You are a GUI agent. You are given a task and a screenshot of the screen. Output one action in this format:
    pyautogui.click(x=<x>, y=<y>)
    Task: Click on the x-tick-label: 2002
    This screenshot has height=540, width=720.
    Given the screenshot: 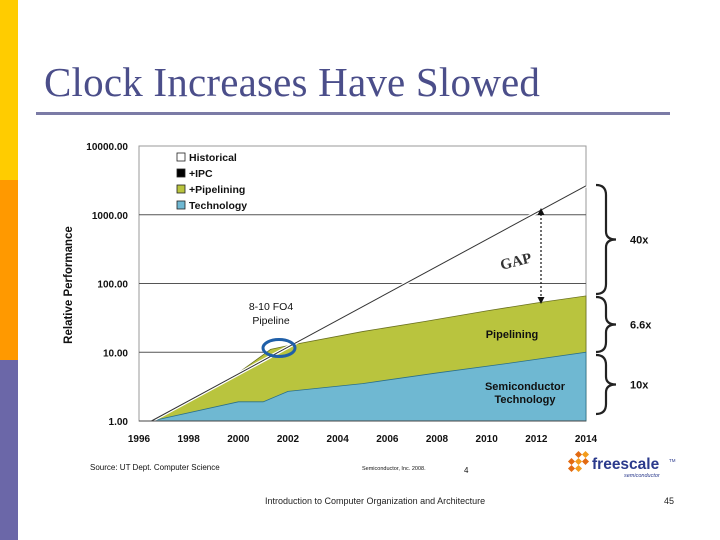 What is the action you would take?
    pyautogui.click(x=288, y=439)
    